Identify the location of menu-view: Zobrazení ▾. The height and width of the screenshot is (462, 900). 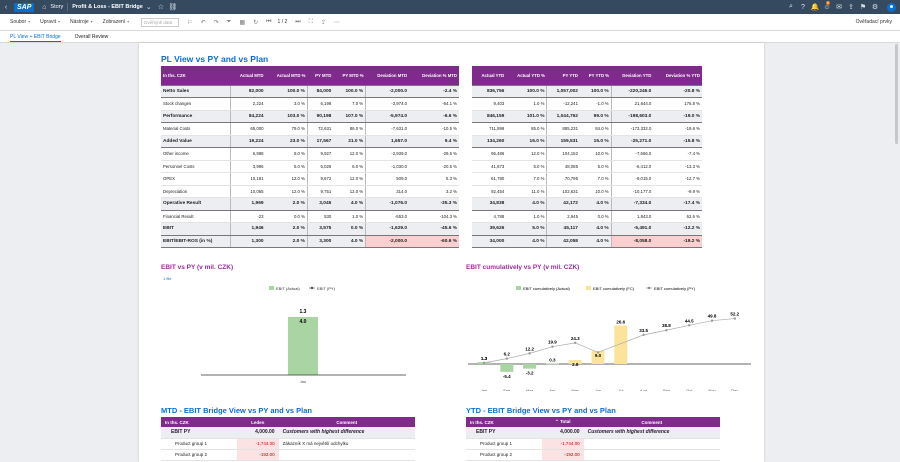
(116, 22).